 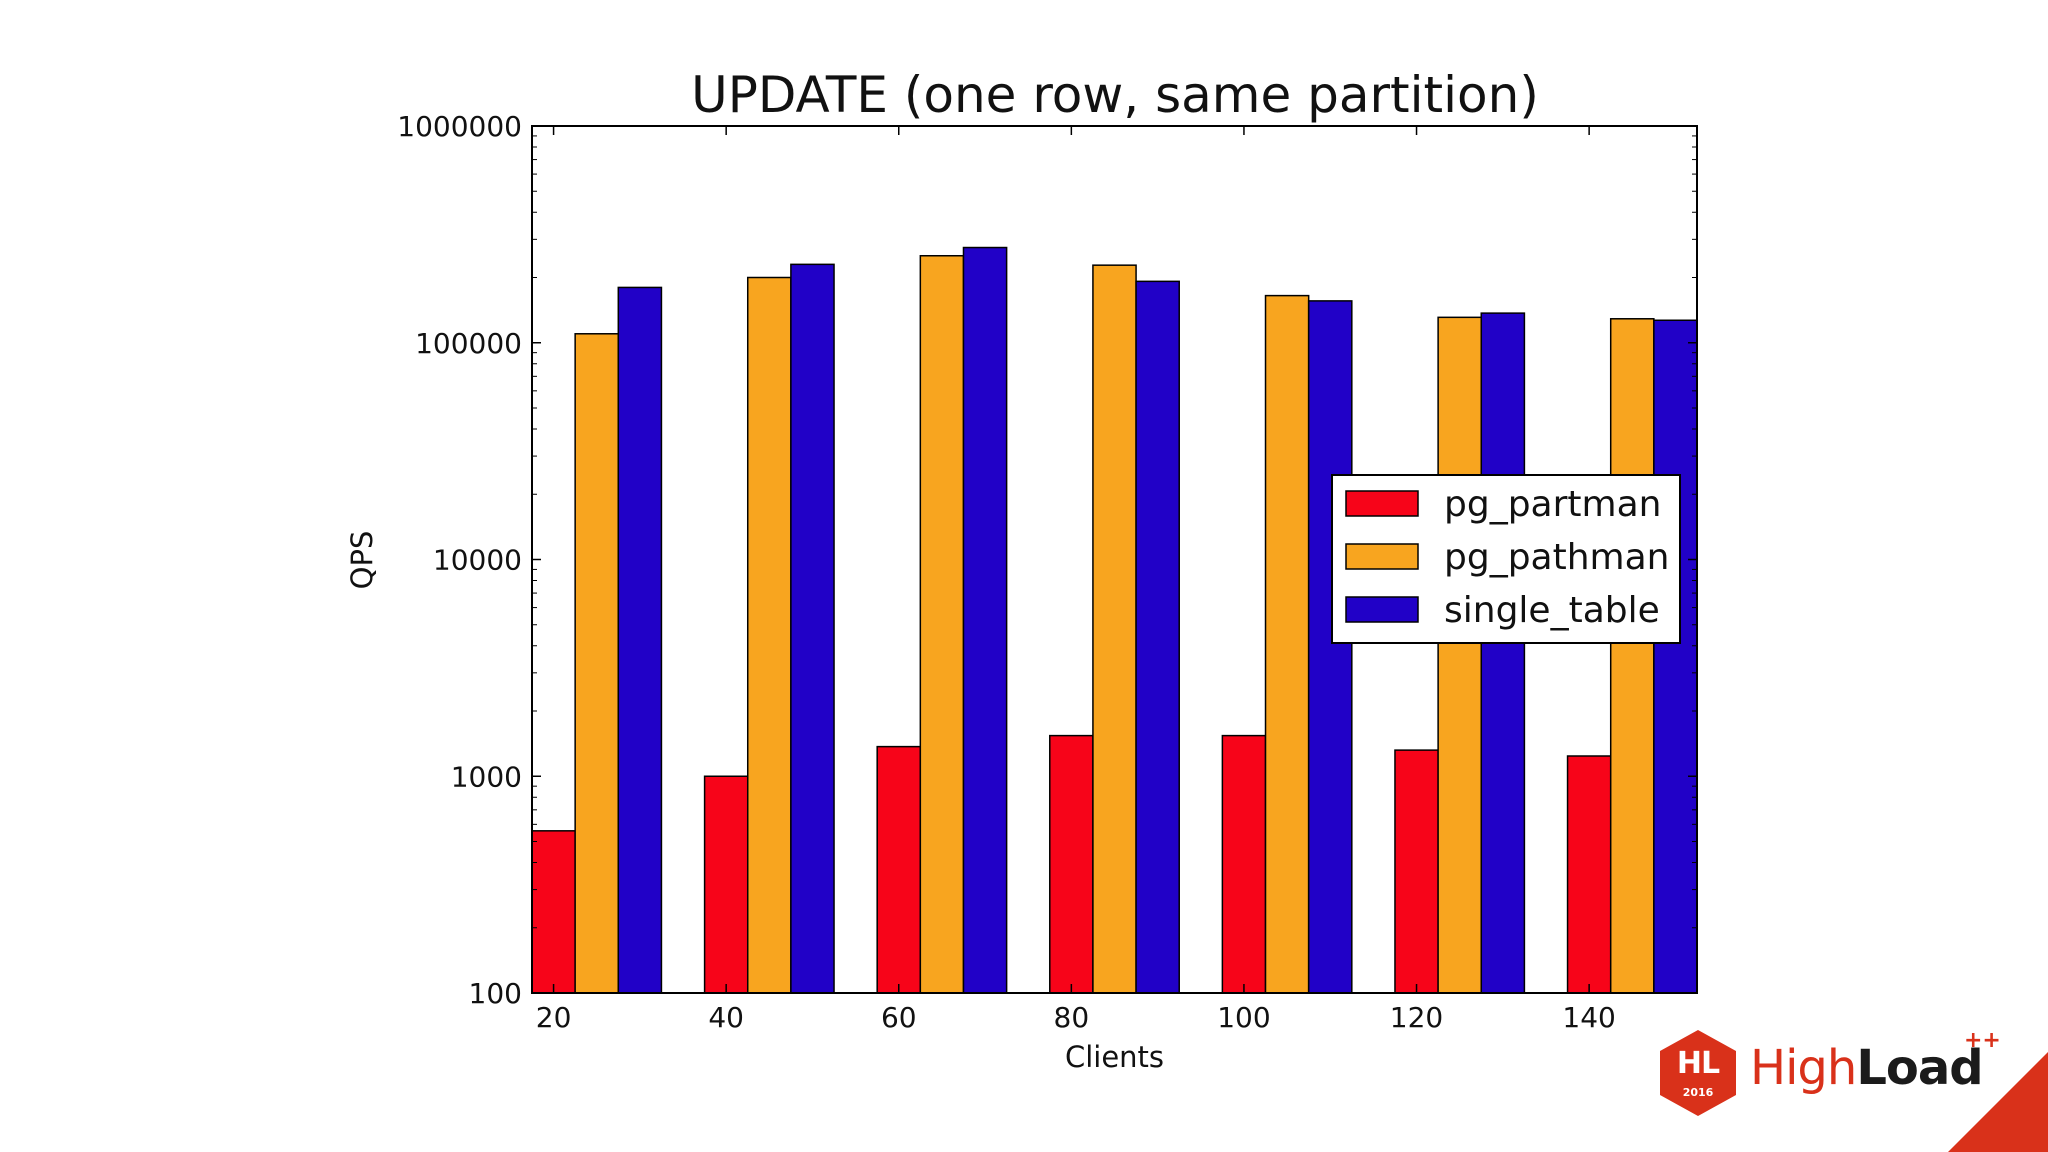 I want to click on y-tick-labels: 100 1000 10000 100000 1000000, so click(x=459, y=560).